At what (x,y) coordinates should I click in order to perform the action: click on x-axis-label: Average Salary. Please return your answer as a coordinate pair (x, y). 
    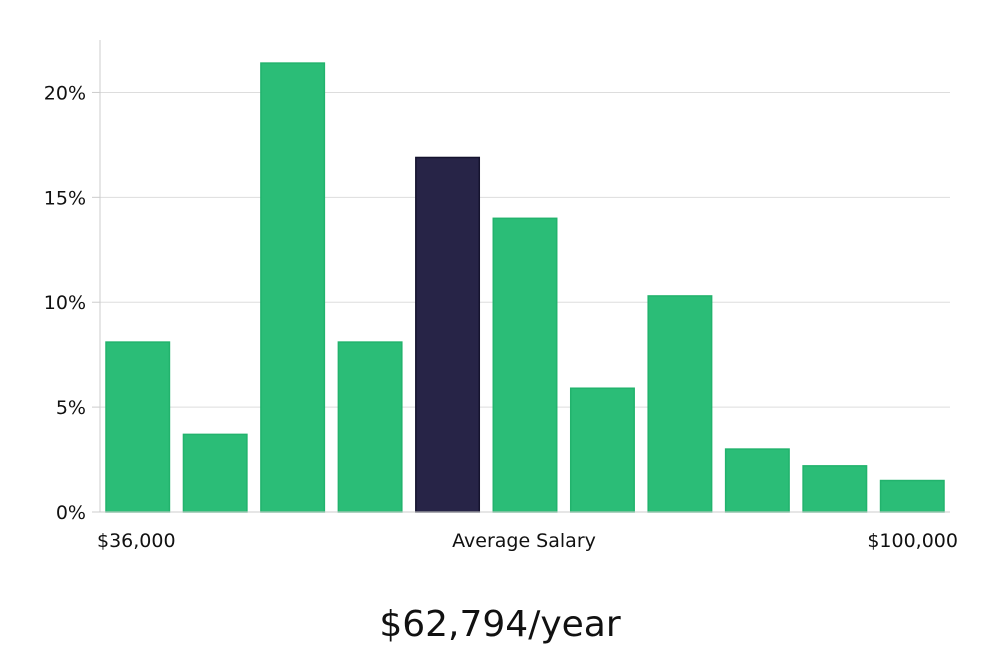
    Looking at the image, I should click on (524, 541).